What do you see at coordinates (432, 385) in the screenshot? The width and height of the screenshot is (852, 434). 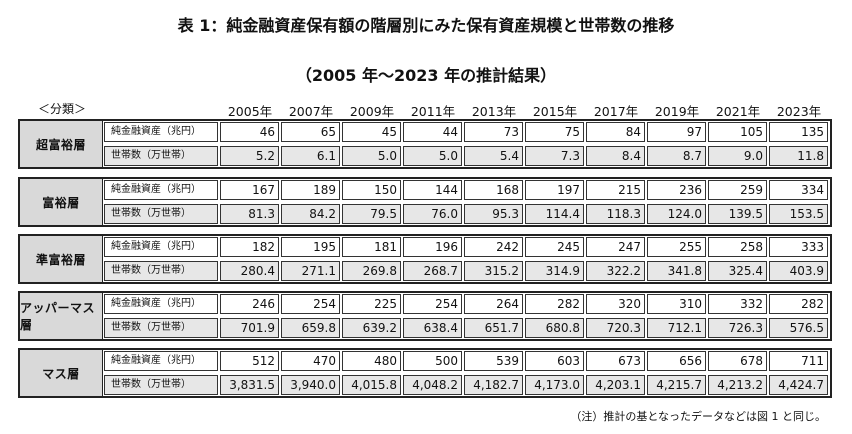 I see `table-cell: 4,048.2` at bounding box center [432, 385].